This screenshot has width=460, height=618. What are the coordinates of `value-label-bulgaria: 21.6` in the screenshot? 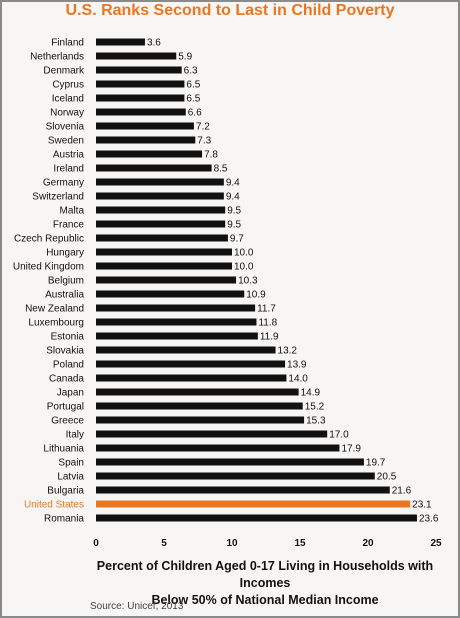 It's located at (402, 491).